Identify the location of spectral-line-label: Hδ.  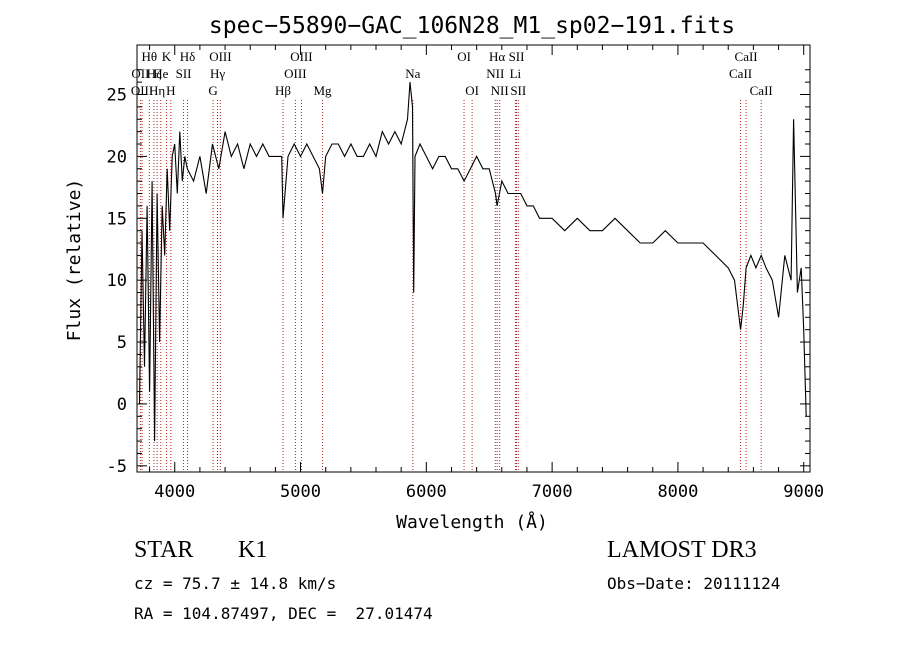
(188, 56).